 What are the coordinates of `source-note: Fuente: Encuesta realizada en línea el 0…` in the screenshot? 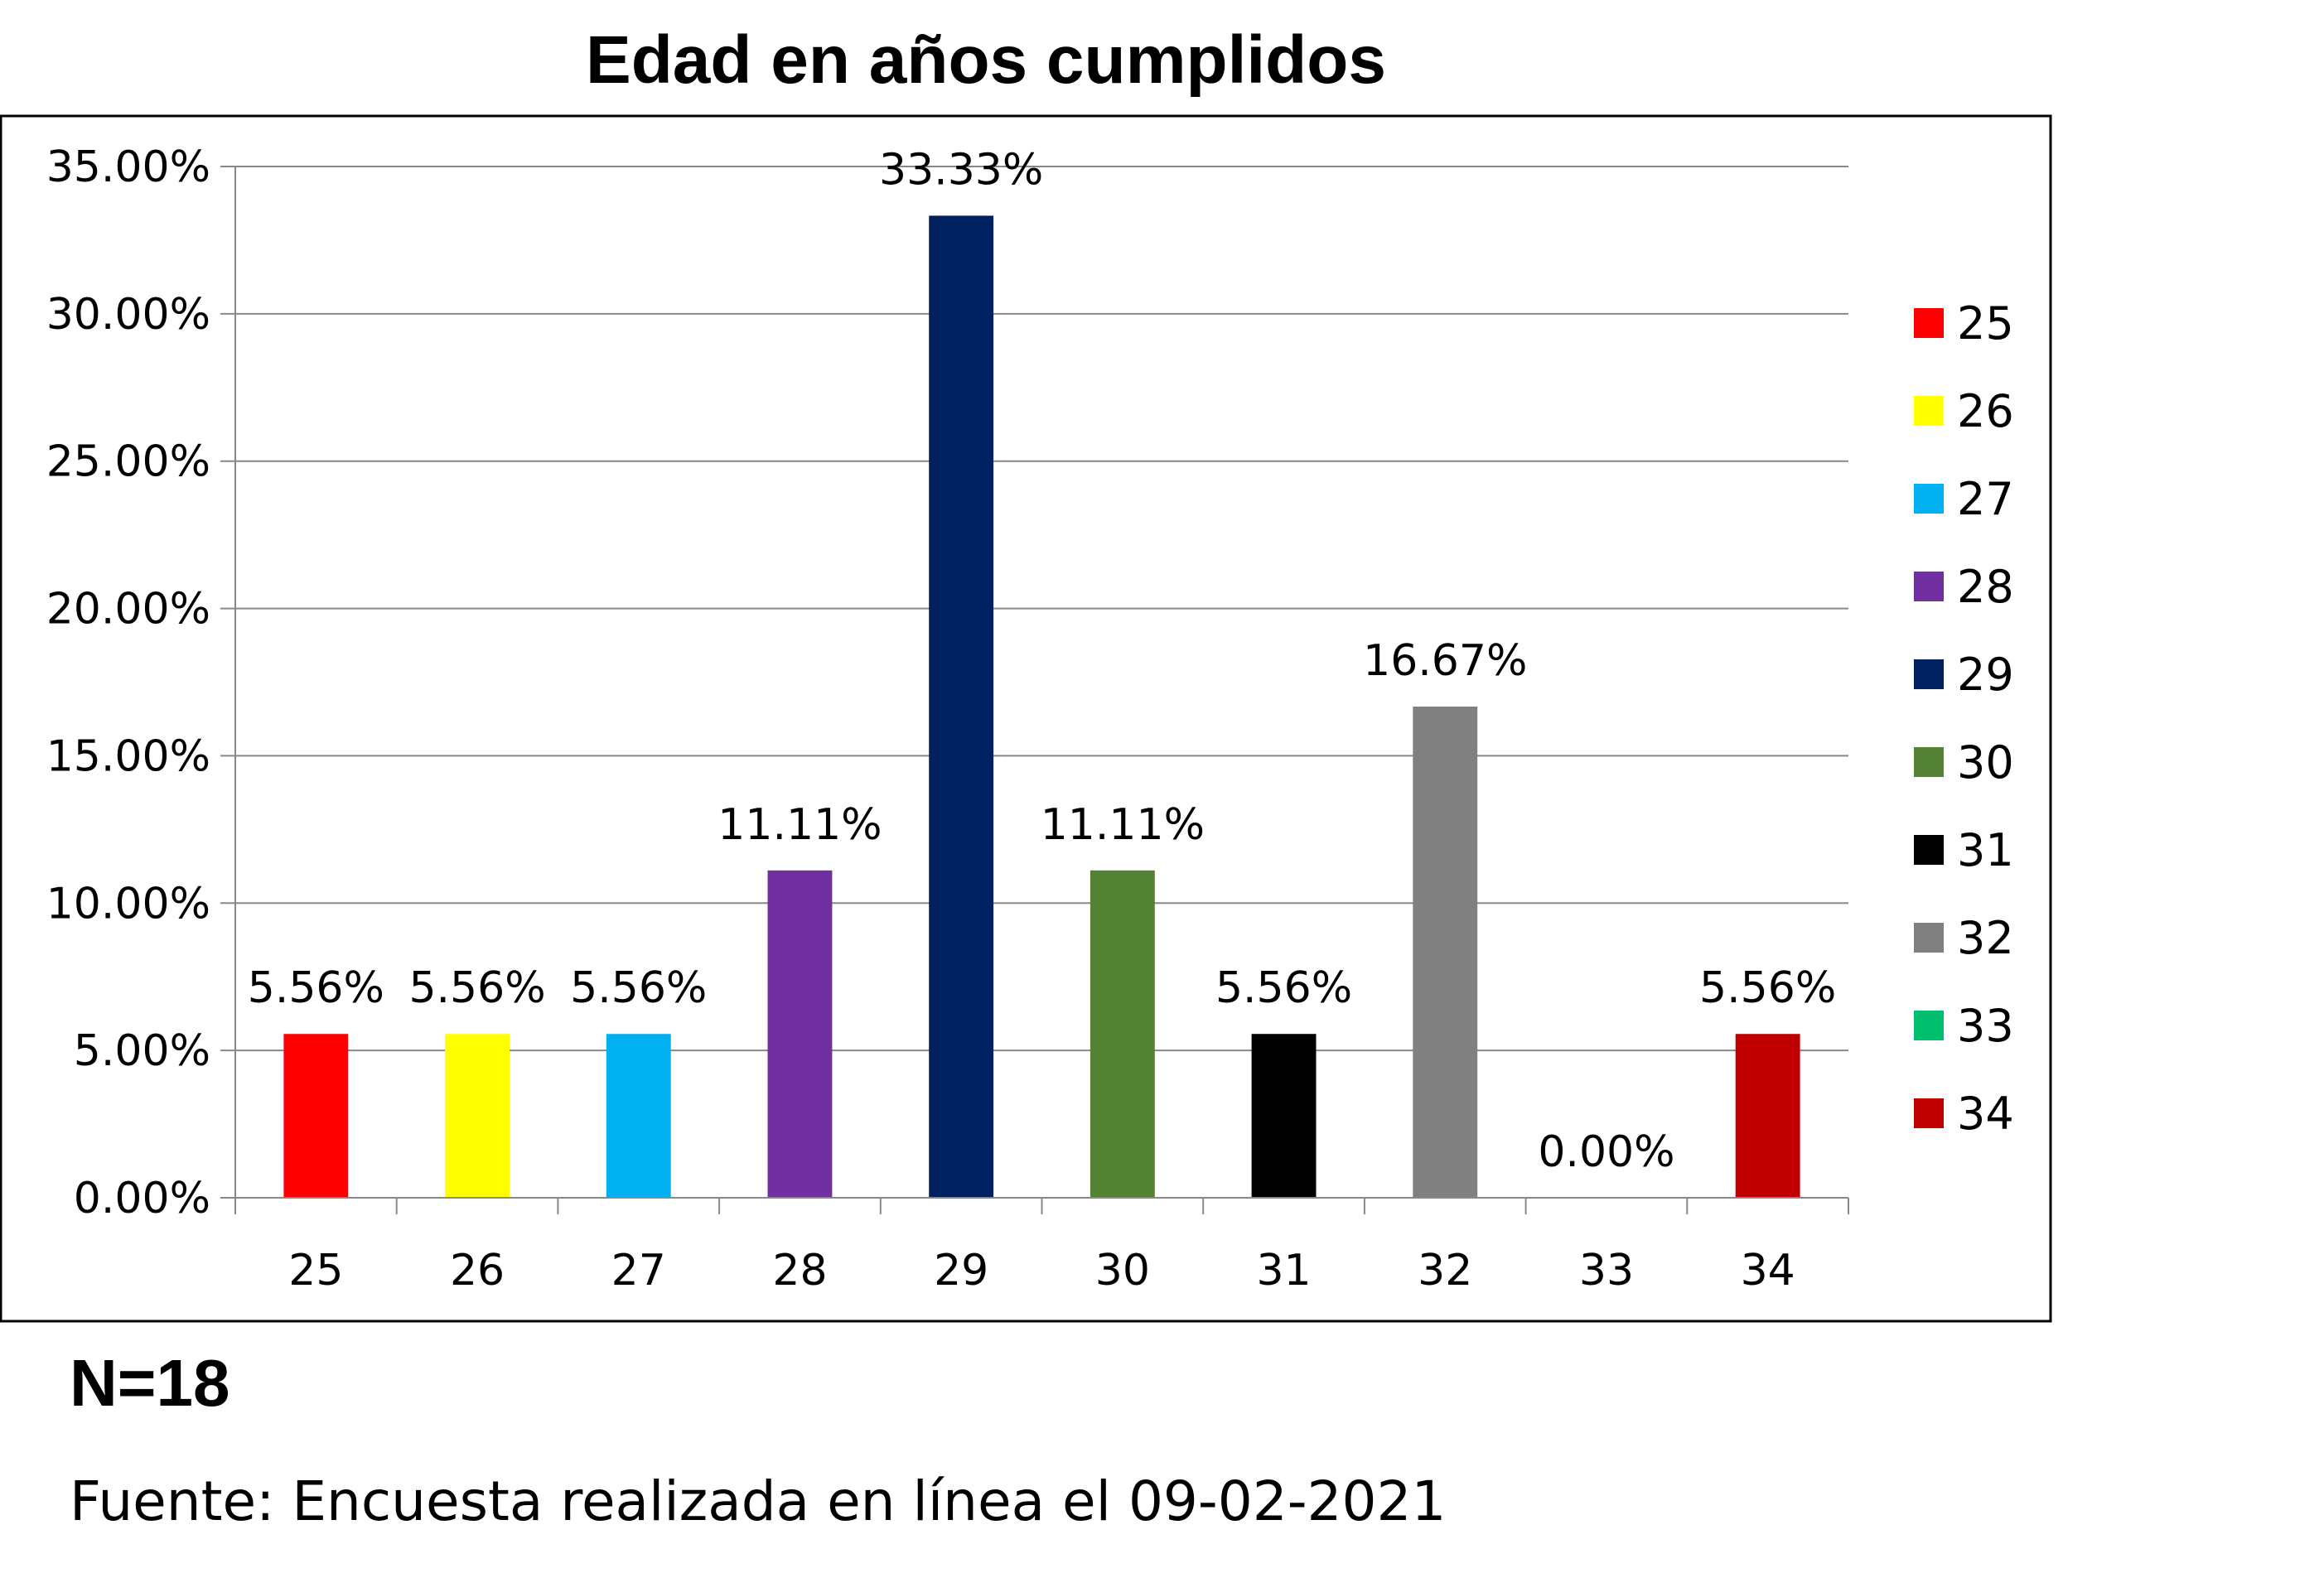 It's located at (759, 1501).